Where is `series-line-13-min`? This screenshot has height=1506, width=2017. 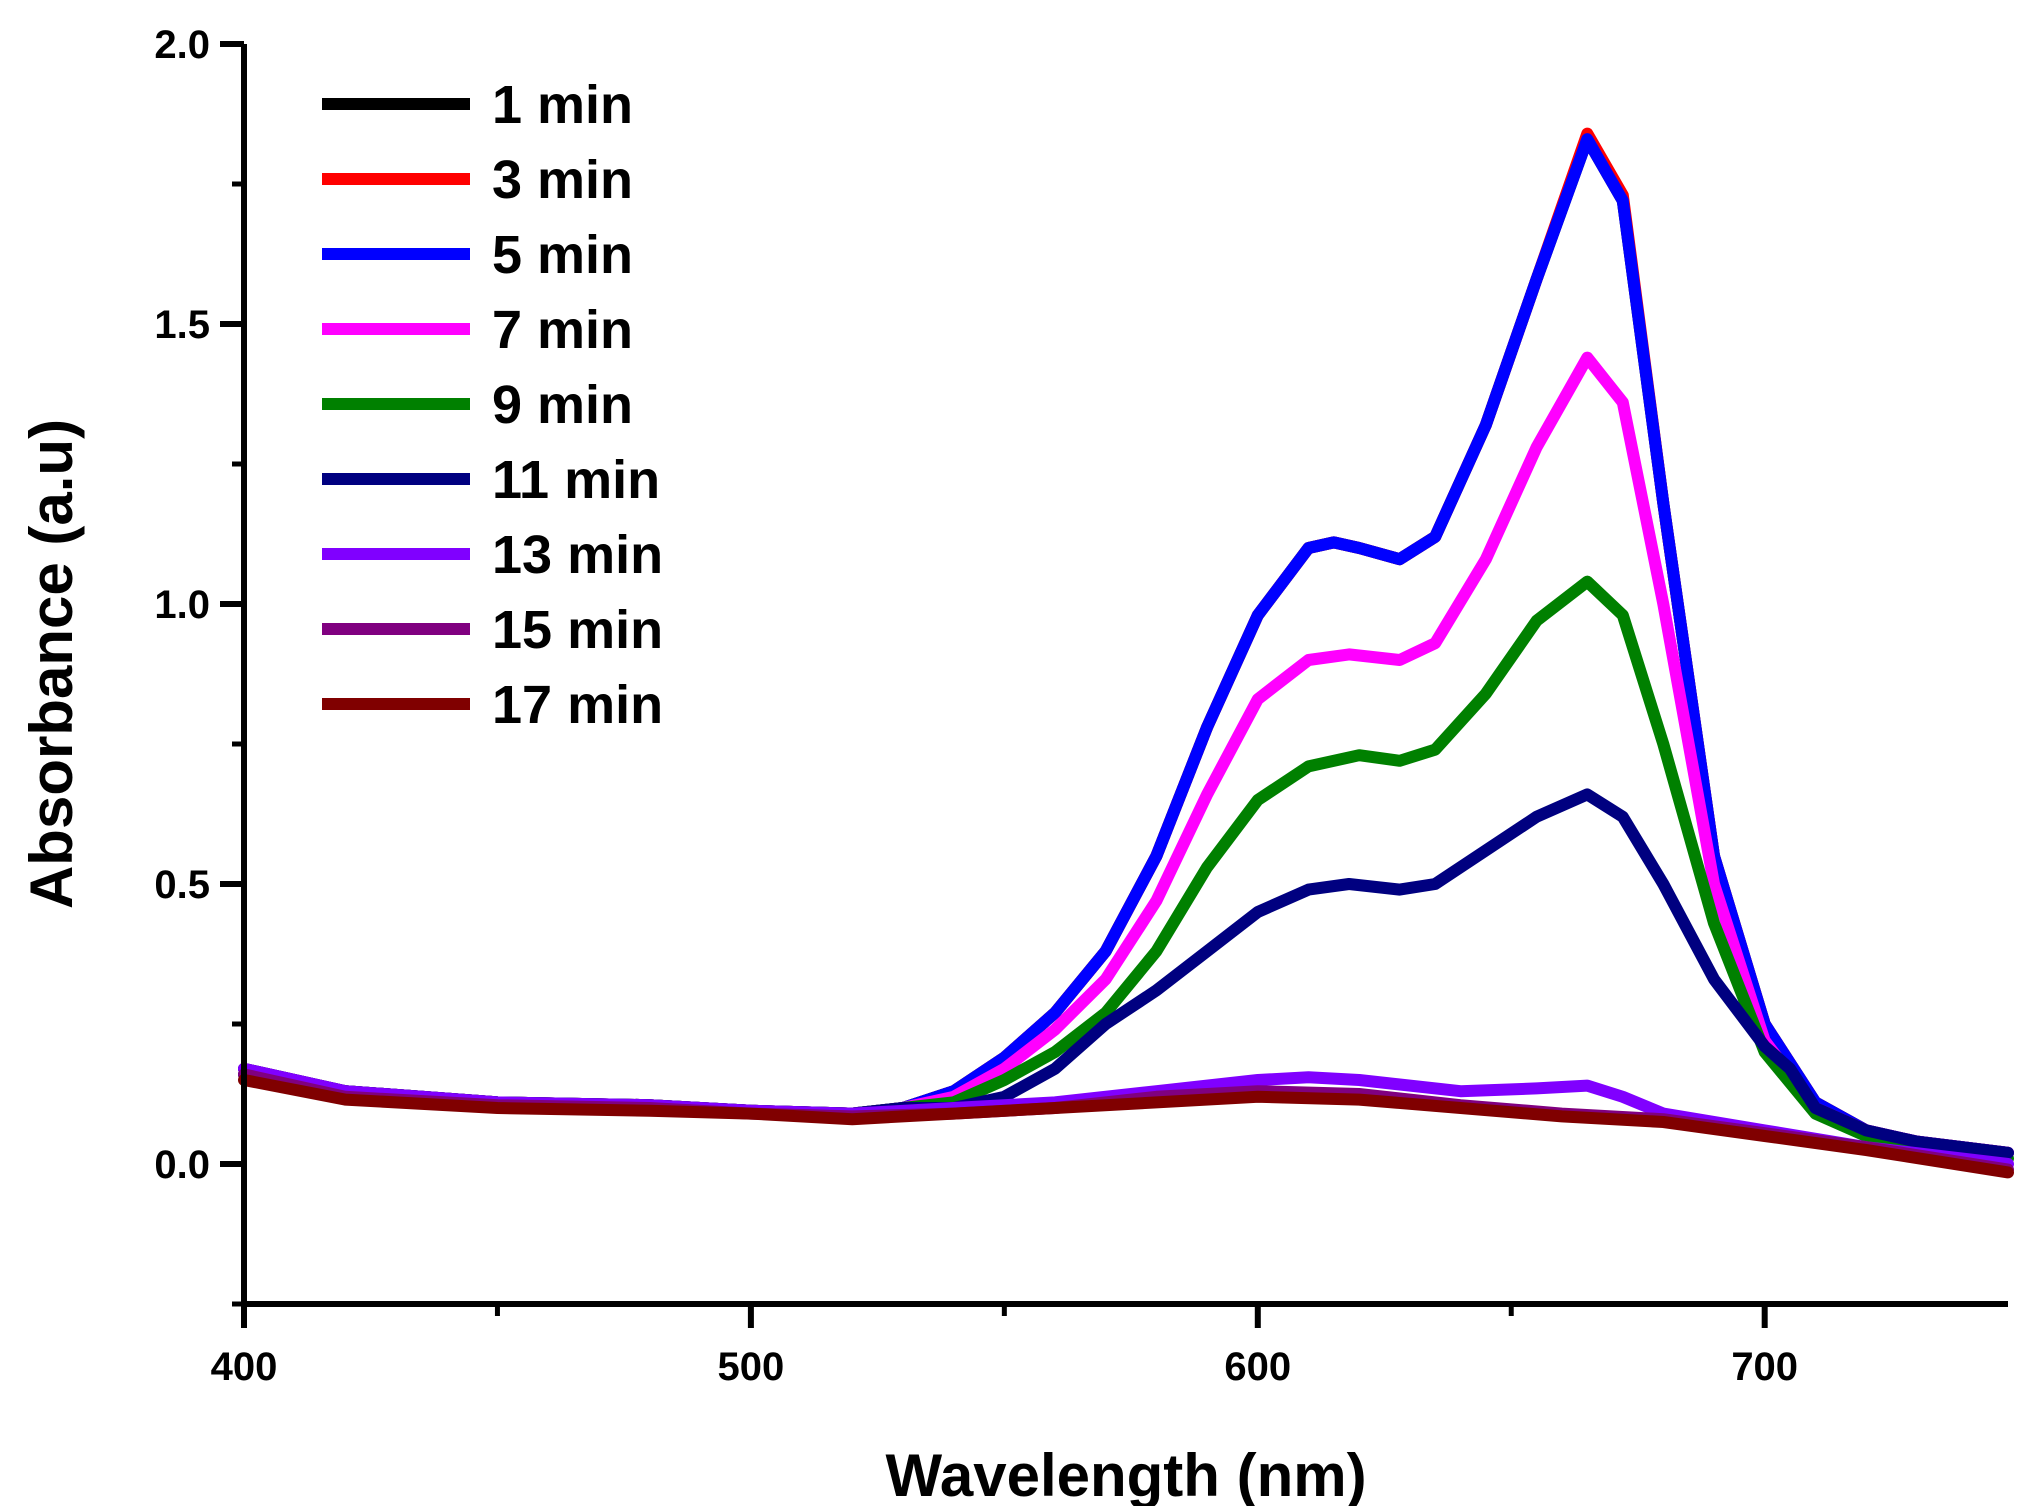 series-line-13-min is located at coordinates (1126, 1116).